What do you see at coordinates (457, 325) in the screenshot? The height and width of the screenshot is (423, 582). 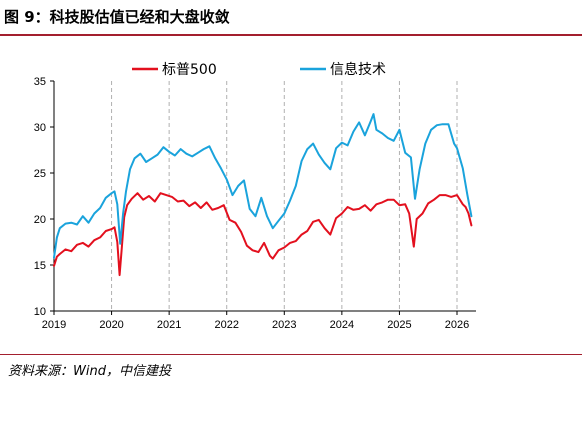 I see `x-tick-label: 2026` at bounding box center [457, 325].